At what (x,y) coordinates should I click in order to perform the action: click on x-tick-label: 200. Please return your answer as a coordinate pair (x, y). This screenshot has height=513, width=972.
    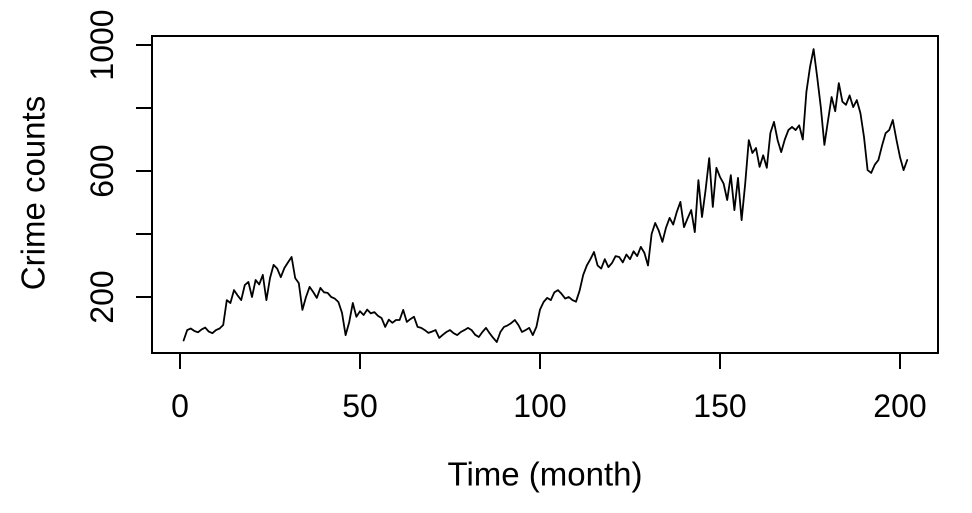
    Looking at the image, I should click on (899, 406).